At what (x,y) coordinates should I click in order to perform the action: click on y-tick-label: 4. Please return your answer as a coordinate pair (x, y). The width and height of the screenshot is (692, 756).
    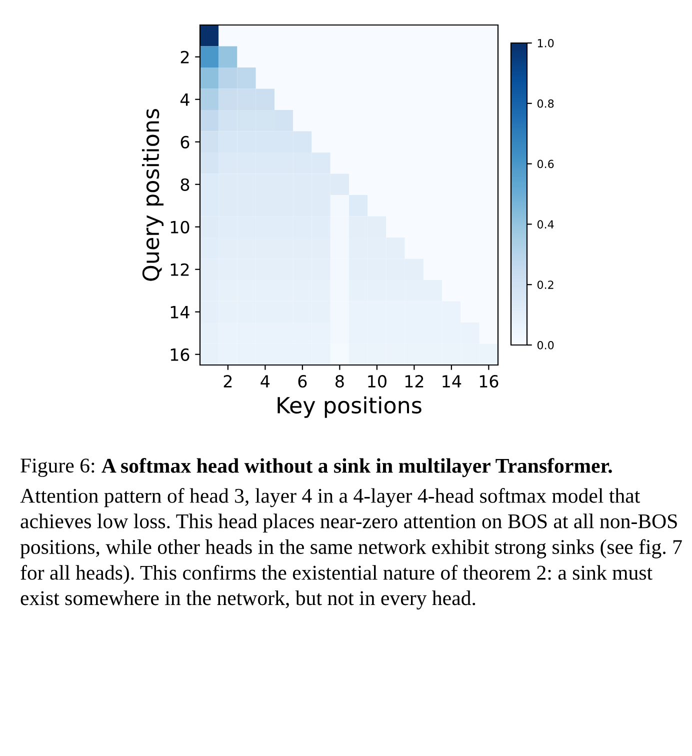
    Looking at the image, I should click on (185, 100).